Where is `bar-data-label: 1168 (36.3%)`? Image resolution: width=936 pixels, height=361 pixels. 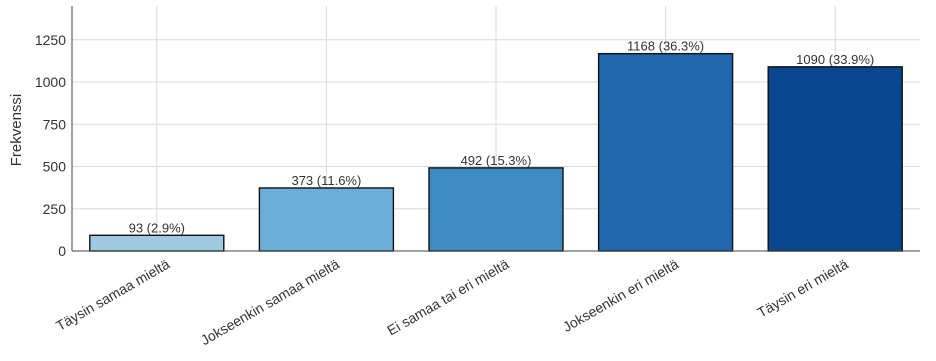
bar-data-label: 1168 (36.3%) is located at coordinates (665, 46).